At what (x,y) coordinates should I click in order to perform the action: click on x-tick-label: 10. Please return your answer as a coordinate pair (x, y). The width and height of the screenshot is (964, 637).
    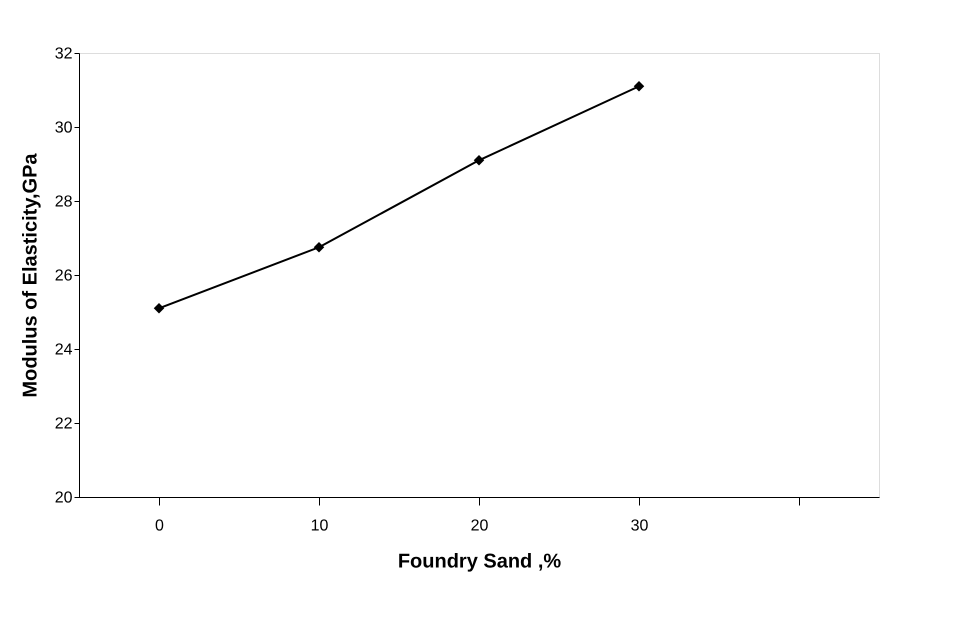
    Looking at the image, I should click on (319, 526).